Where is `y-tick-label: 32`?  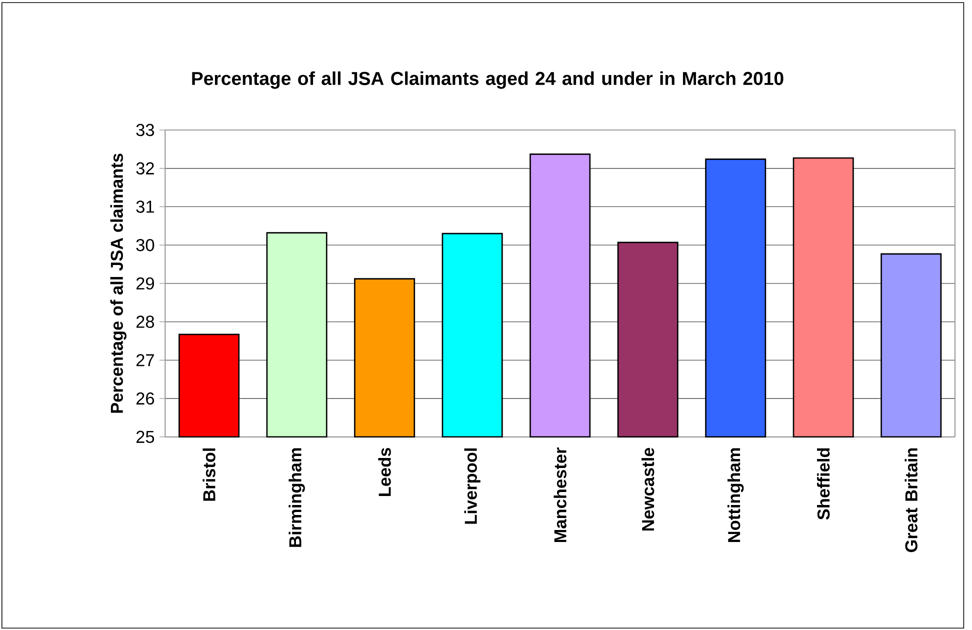
y-tick-label: 32 is located at coordinates (145, 168).